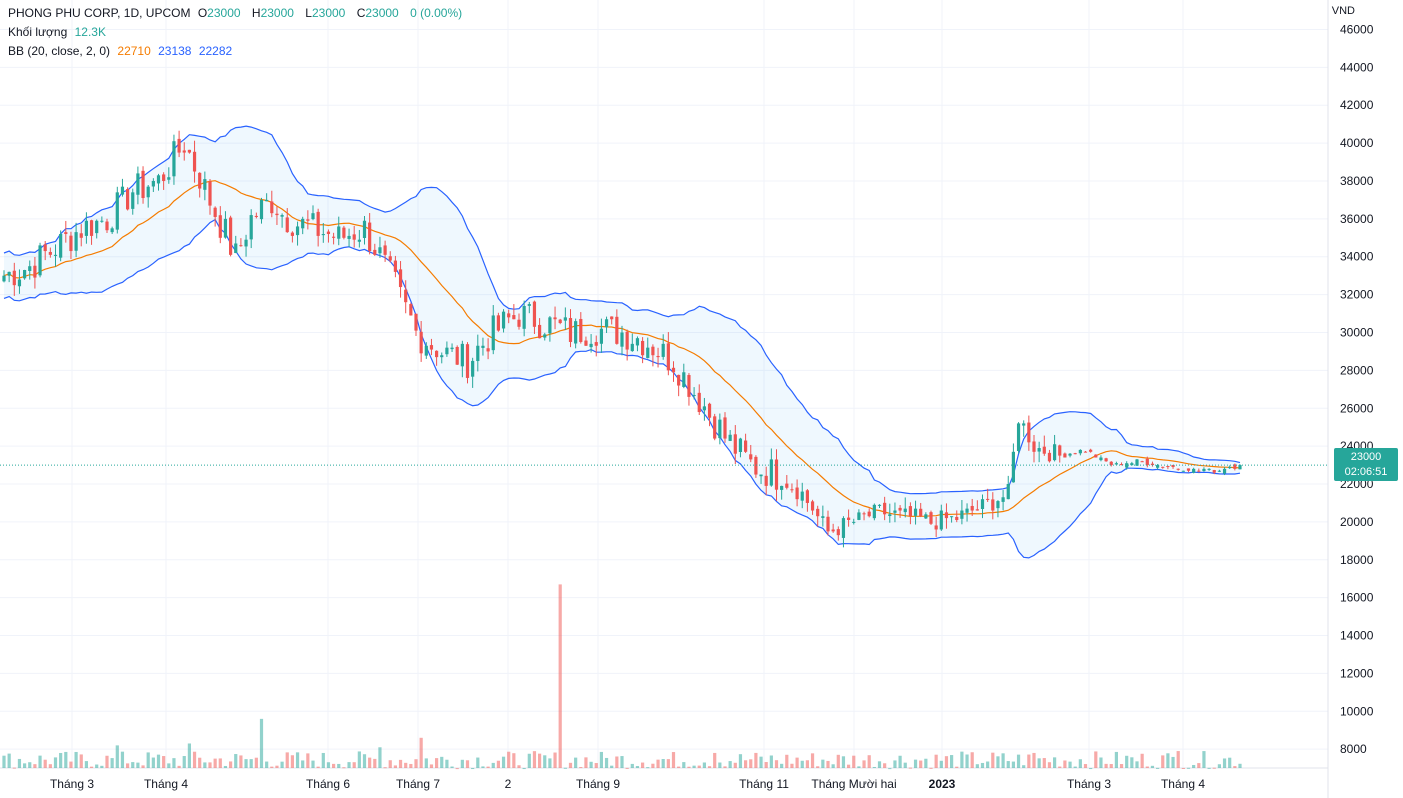 Image resolution: width=1403 pixels, height=798 pixels. I want to click on price-tick-label: 40000, so click(1357, 143).